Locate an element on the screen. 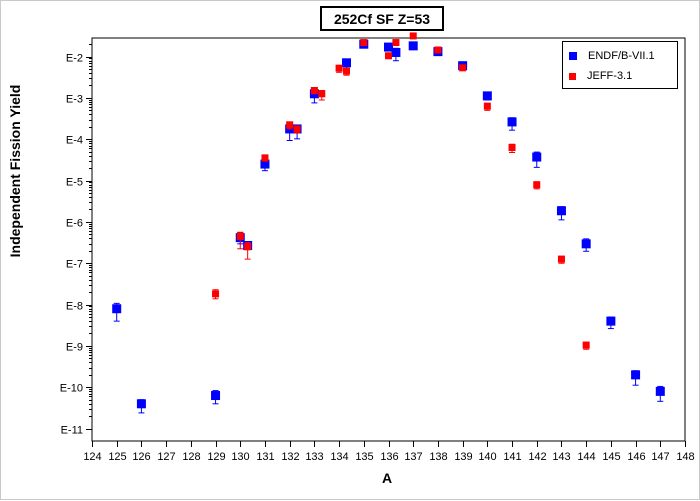 Image resolution: width=700 pixels, height=501 pixels. y-axis-label: Independent Fission Yield is located at coordinates (15, 171).